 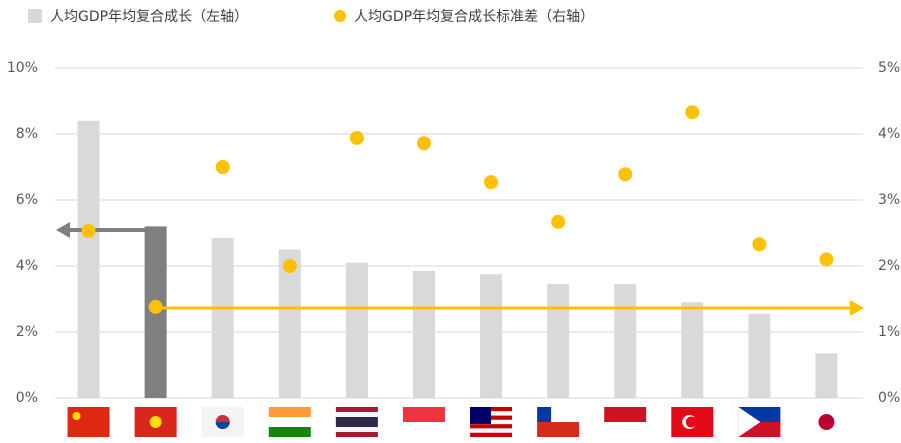 I want to click on y-tick-label: 2%, so click(x=27, y=332).